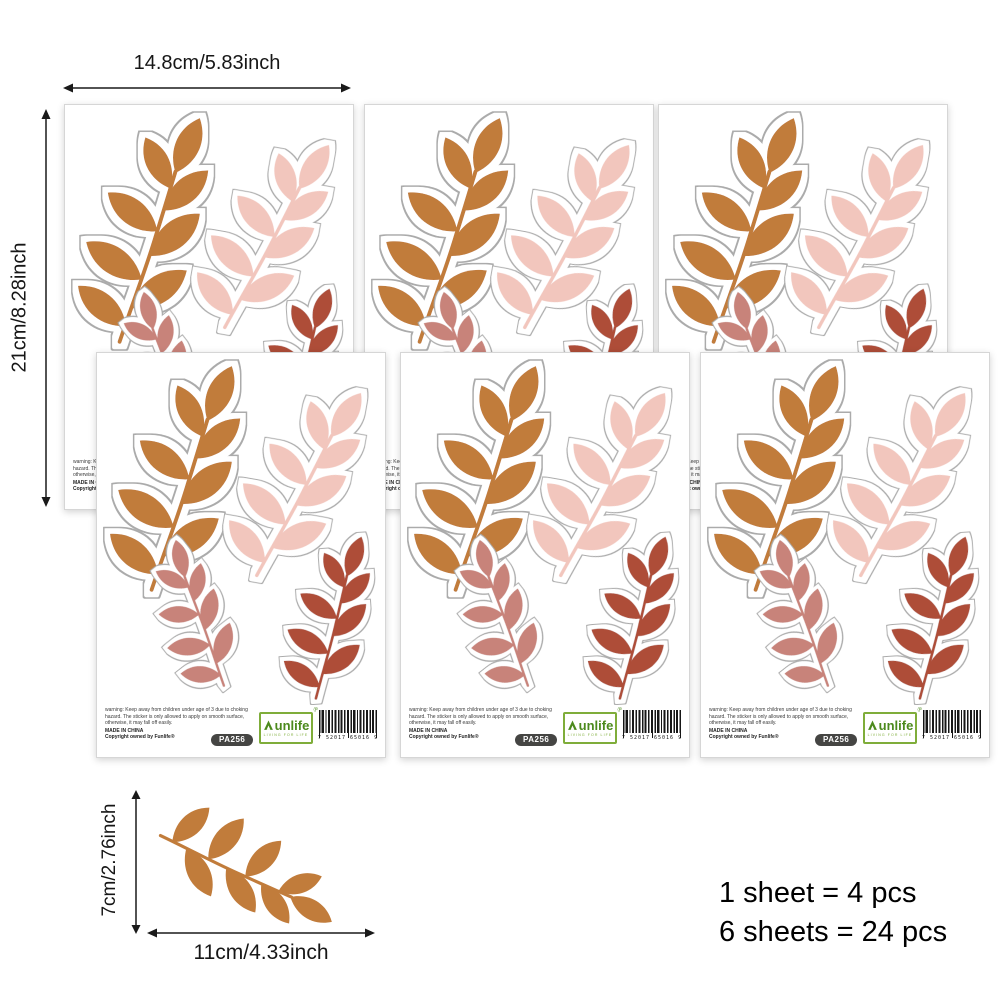  What do you see at coordinates (207, 88) in the screenshot?
I see `sheet-width-arrow` at bounding box center [207, 88].